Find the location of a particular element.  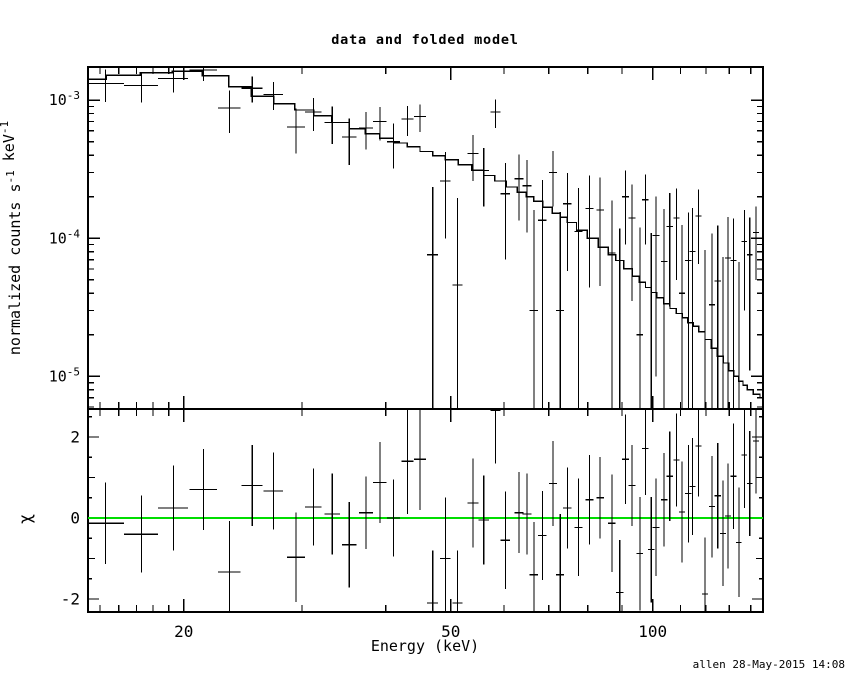

y-axis-label-residuals: χ is located at coordinates (26, 519).